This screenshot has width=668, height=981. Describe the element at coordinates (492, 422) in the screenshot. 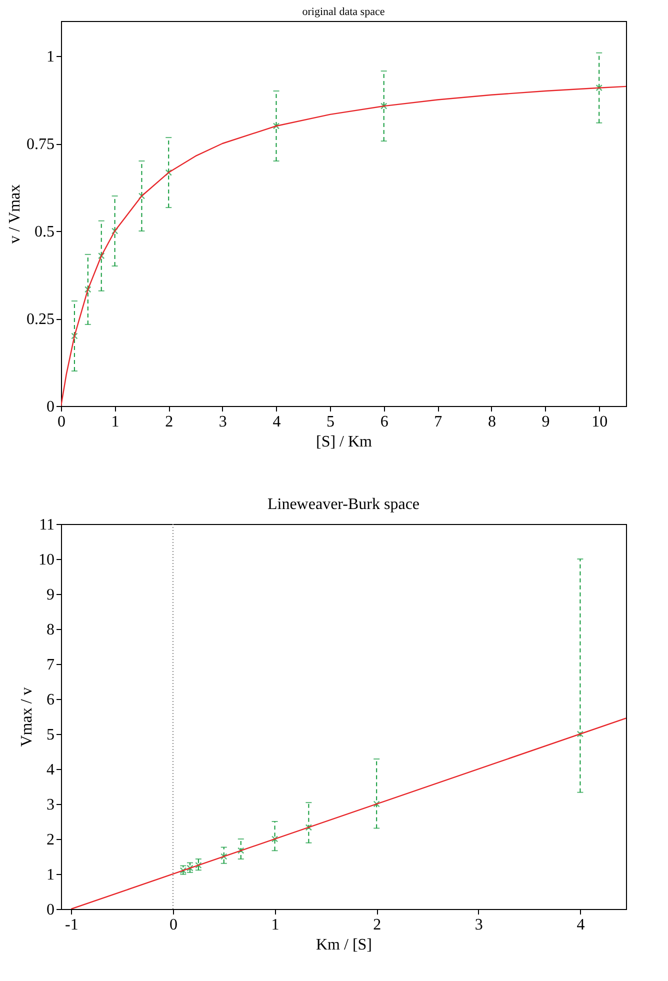

I see `x-tick-label: 8` at that location.